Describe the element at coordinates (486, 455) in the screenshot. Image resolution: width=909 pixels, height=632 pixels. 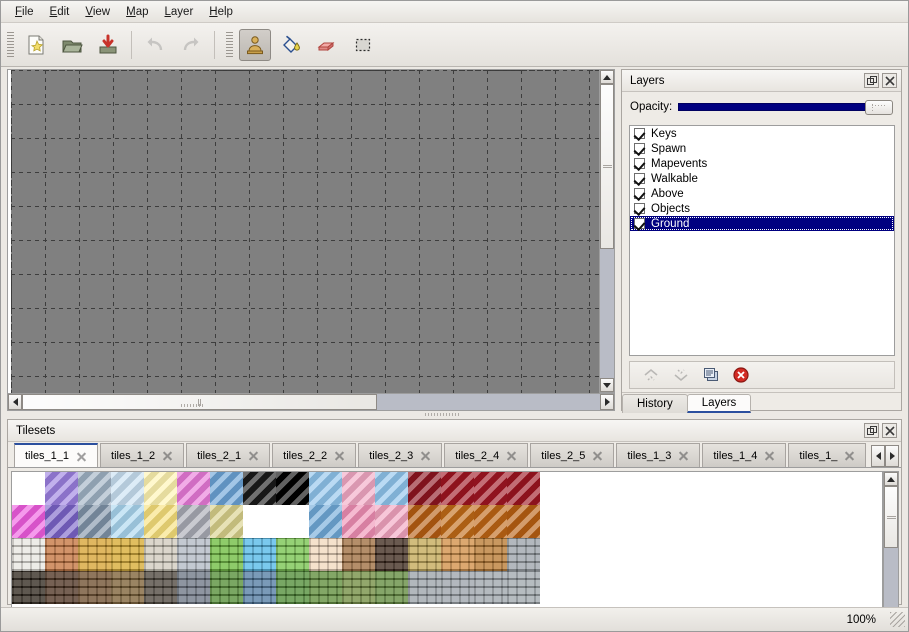
I see `tileset-tab: tiles_2_4` at that location.